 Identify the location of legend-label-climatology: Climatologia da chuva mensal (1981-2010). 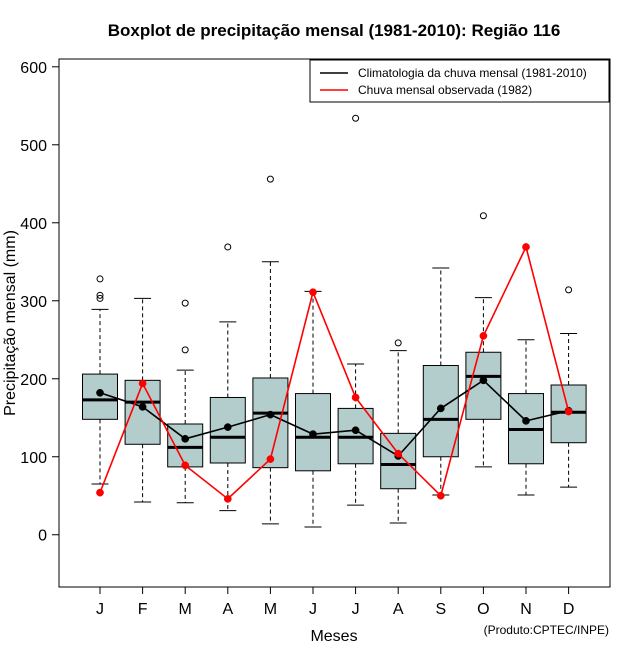
(472, 73).